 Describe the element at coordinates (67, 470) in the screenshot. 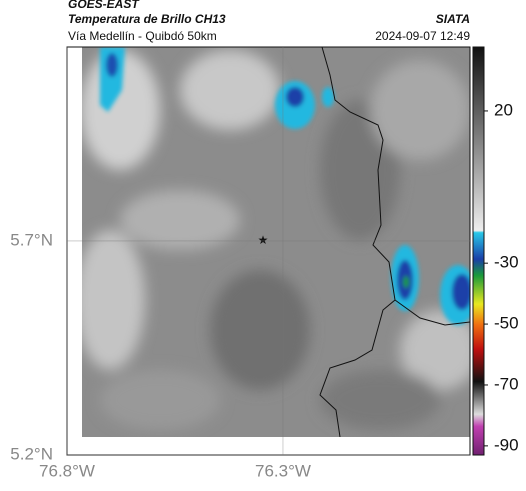

I see `lon-tick-label: 76.8°W` at that location.